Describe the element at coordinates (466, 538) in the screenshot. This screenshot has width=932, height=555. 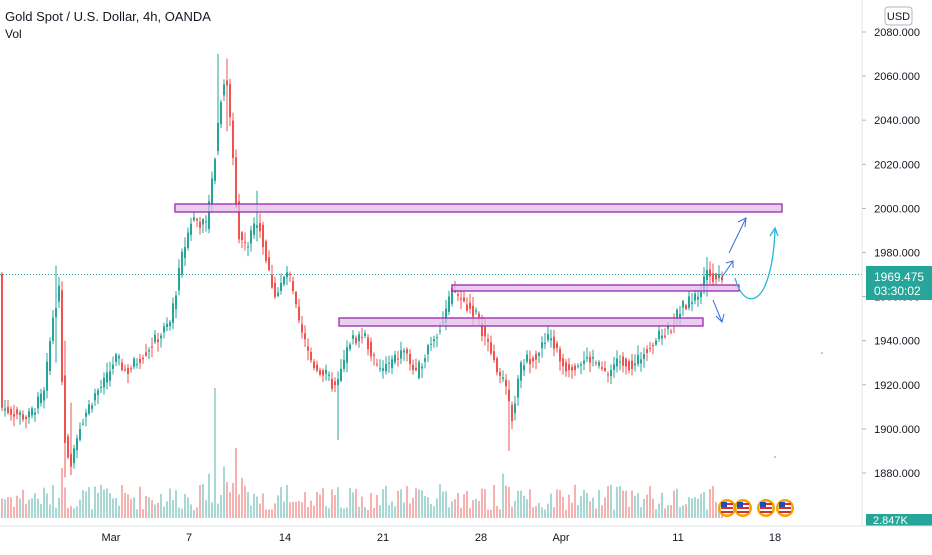
I see `time-axis` at that location.